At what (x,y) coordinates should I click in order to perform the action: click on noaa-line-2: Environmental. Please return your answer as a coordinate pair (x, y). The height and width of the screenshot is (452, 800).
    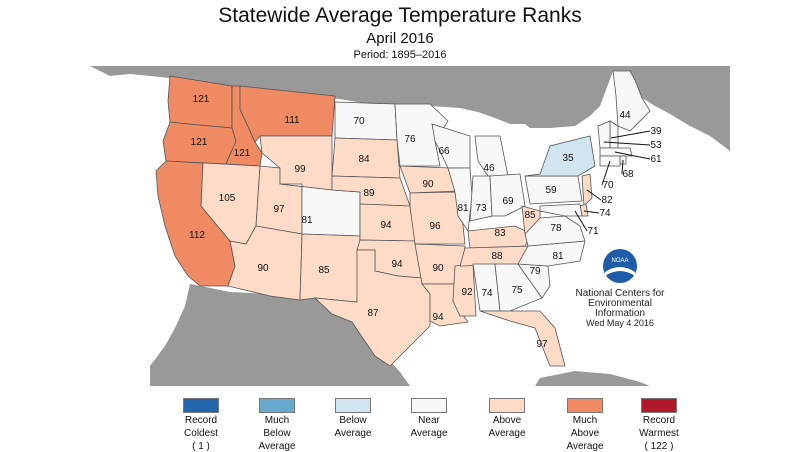
    Looking at the image, I should click on (620, 303).